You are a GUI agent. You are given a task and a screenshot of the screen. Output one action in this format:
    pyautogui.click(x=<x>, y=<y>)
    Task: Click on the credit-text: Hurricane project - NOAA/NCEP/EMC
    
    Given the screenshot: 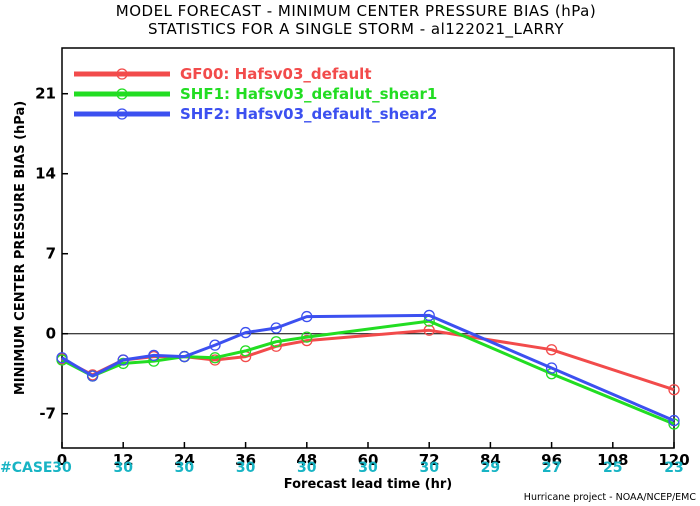 What is the action you would take?
    pyautogui.click(x=610, y=497)
    